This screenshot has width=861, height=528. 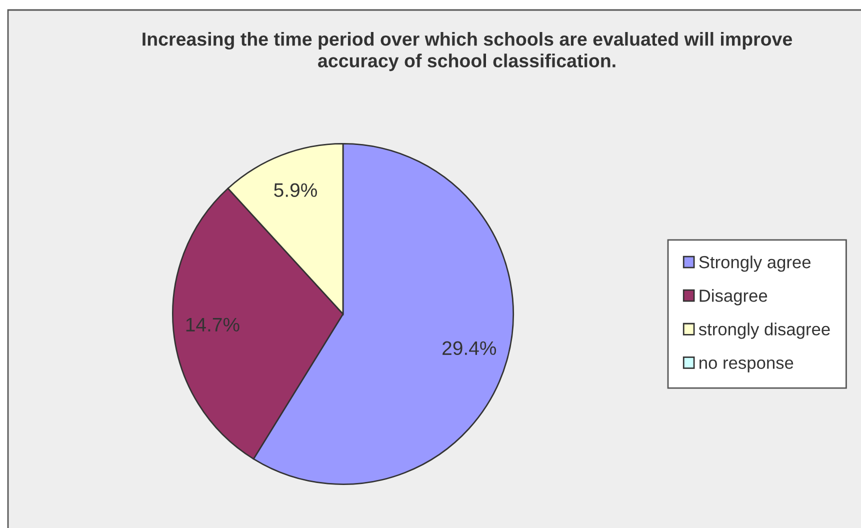 I want to click on legend-label: no response, so click(x=747, y=365).